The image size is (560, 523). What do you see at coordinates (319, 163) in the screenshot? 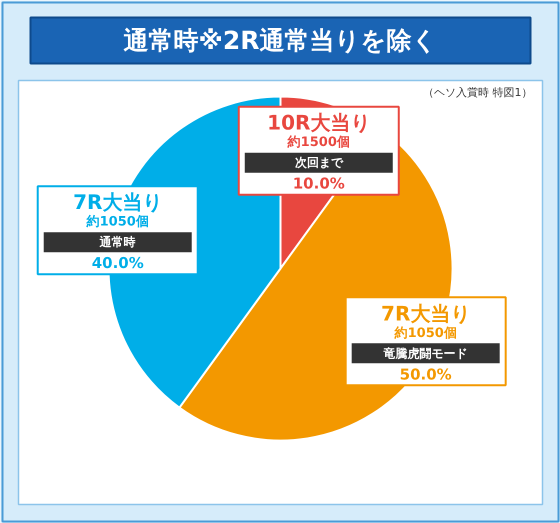
I see `text: 次回まで` at bounding box center [319, 163].